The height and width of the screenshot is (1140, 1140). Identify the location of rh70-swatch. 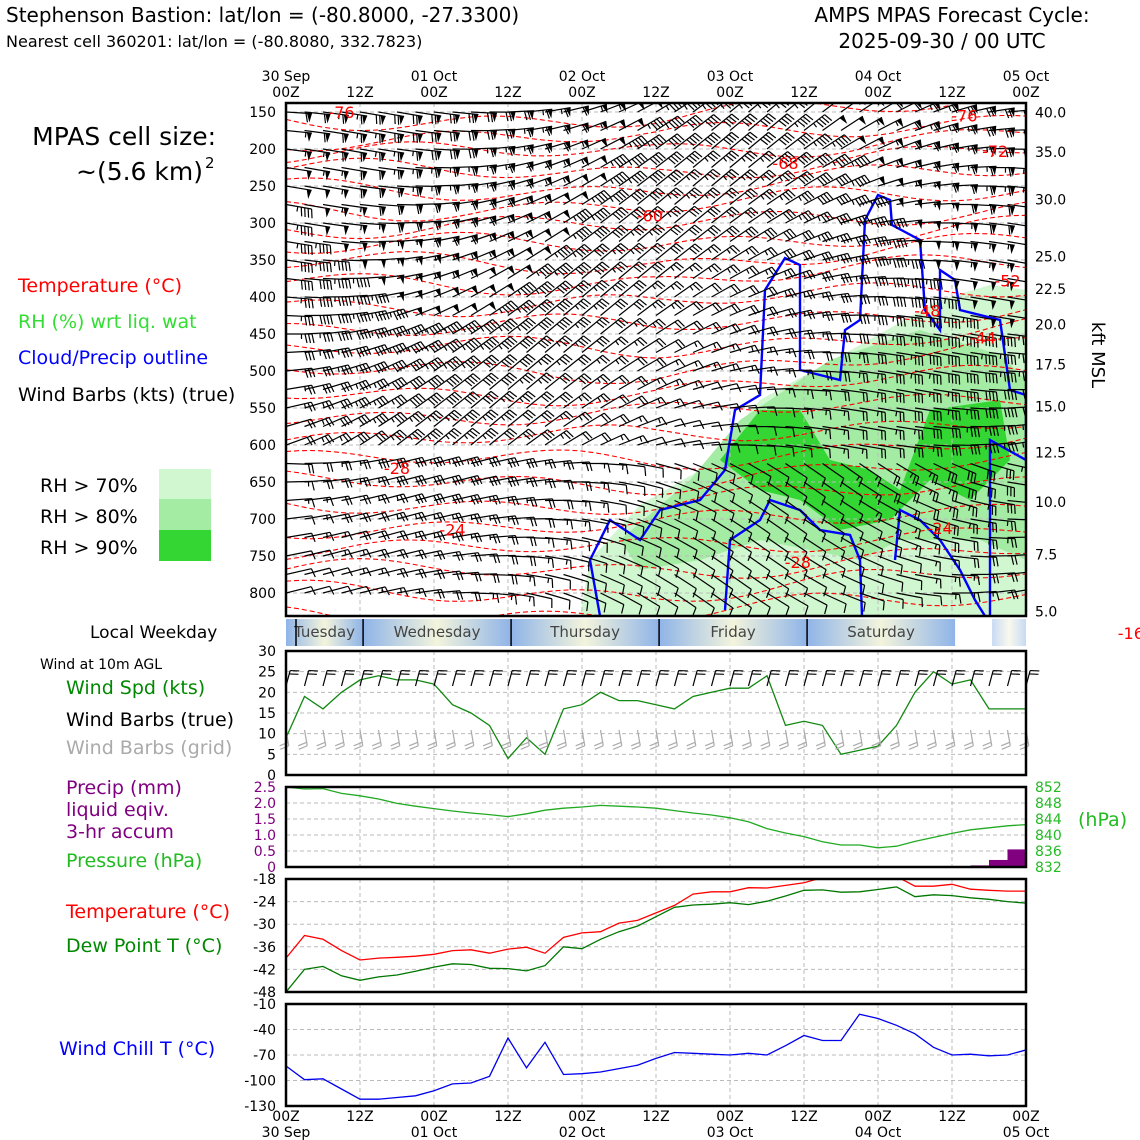
(185, 484).